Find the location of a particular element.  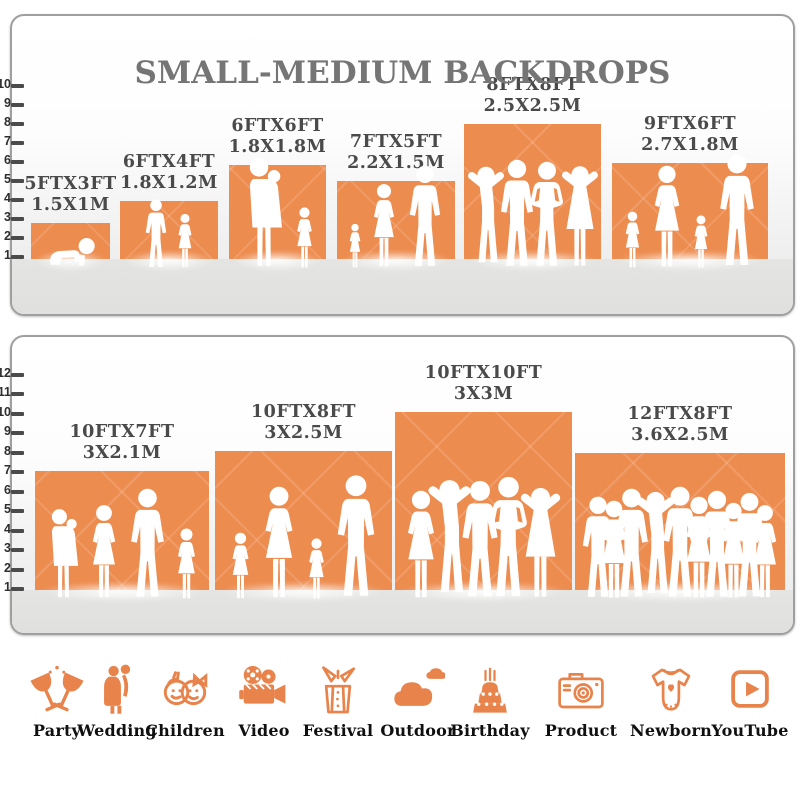

category-item-video: Video is located at coordinates (264, 701).